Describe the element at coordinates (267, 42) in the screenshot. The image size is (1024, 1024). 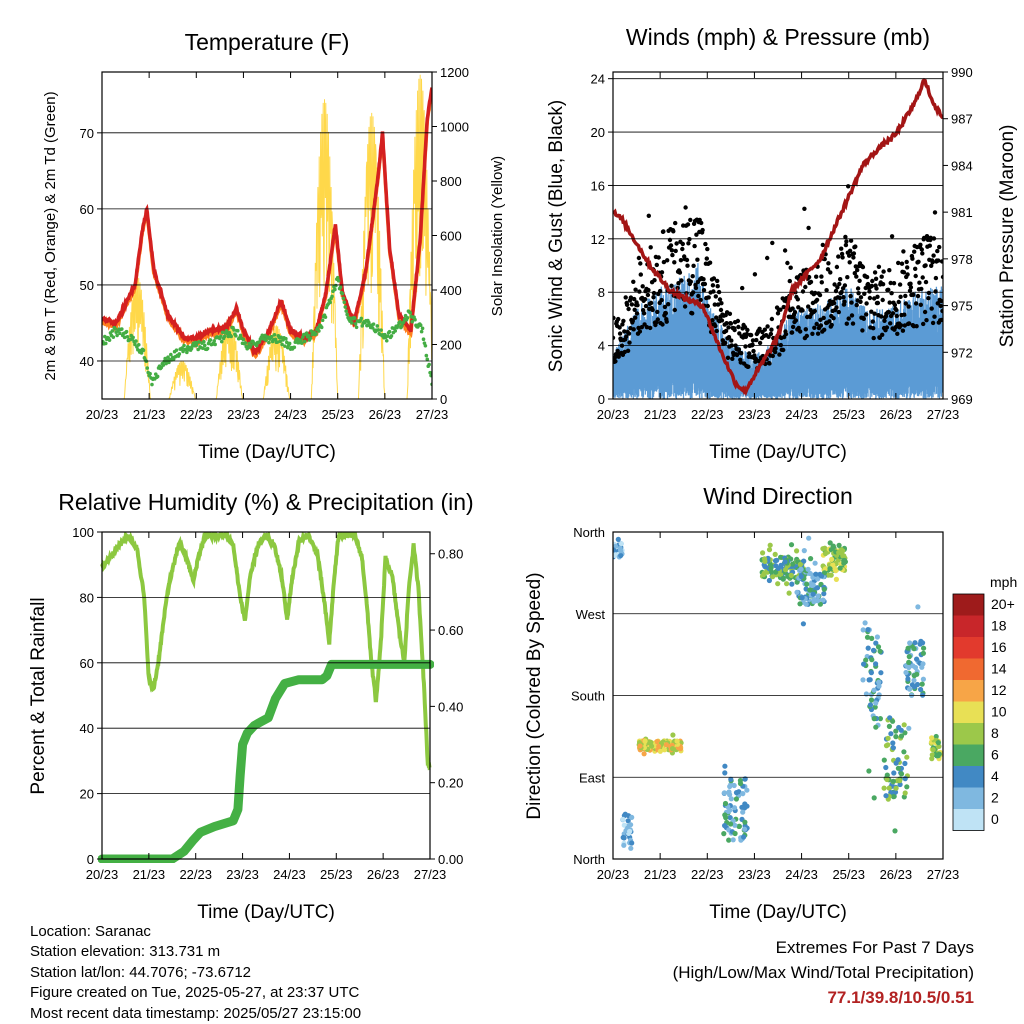
I see `temperature-title: Temperature (F)` at that location.